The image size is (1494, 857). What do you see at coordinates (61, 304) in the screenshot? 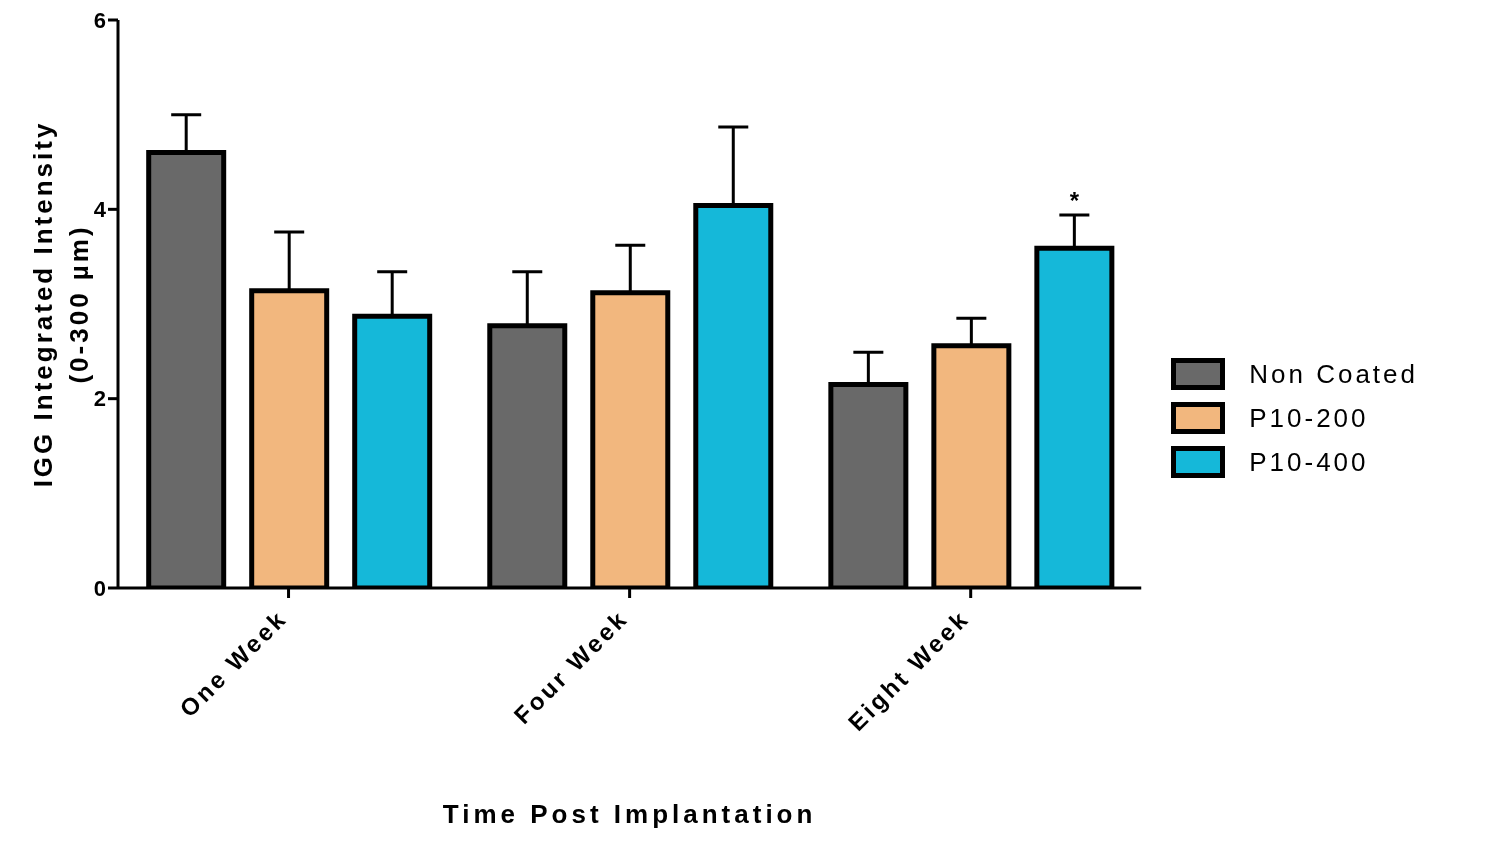
I see `y-axis-title: IGG Integrated Intensity (0-300 µm)` at bounding box center [61, 304].